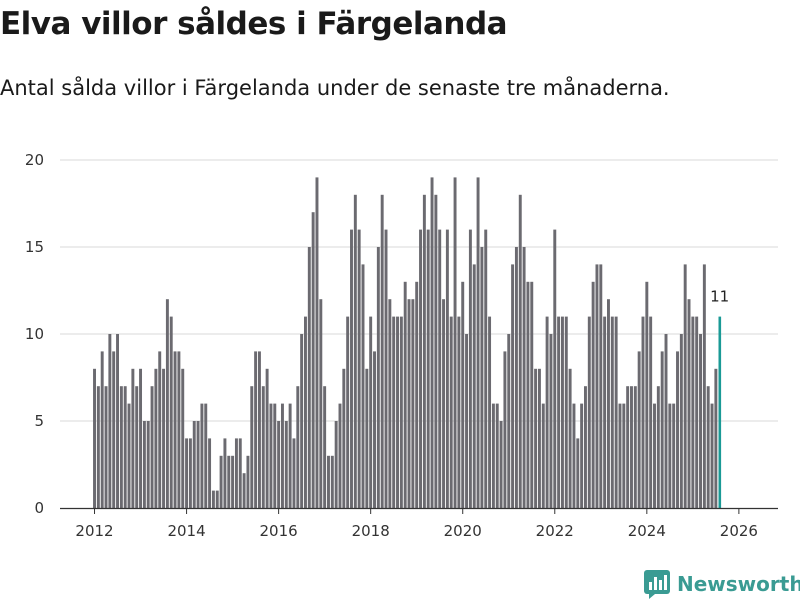 This screenshot has height=600, width=800. What do you see at coordinates (94, 531) in the screenshot?
I see `x-tick-label: 2012` at bounding box center [94, 531].